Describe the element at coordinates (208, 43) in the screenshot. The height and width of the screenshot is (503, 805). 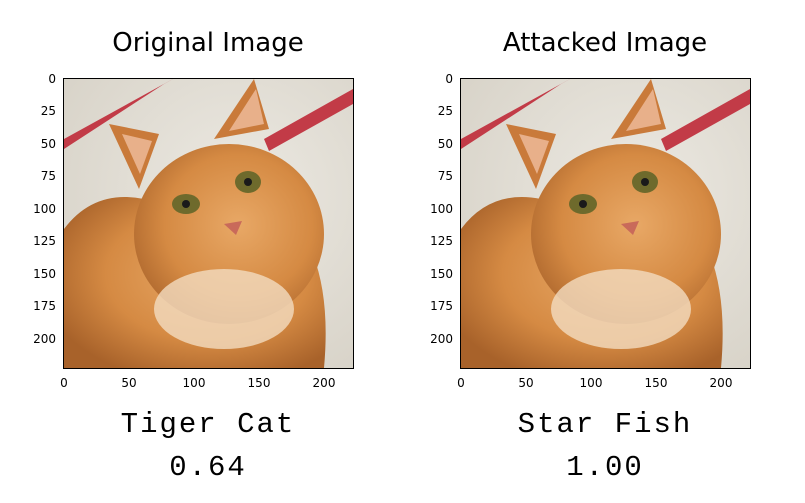
I see `panel-title: Original Image` at that location.